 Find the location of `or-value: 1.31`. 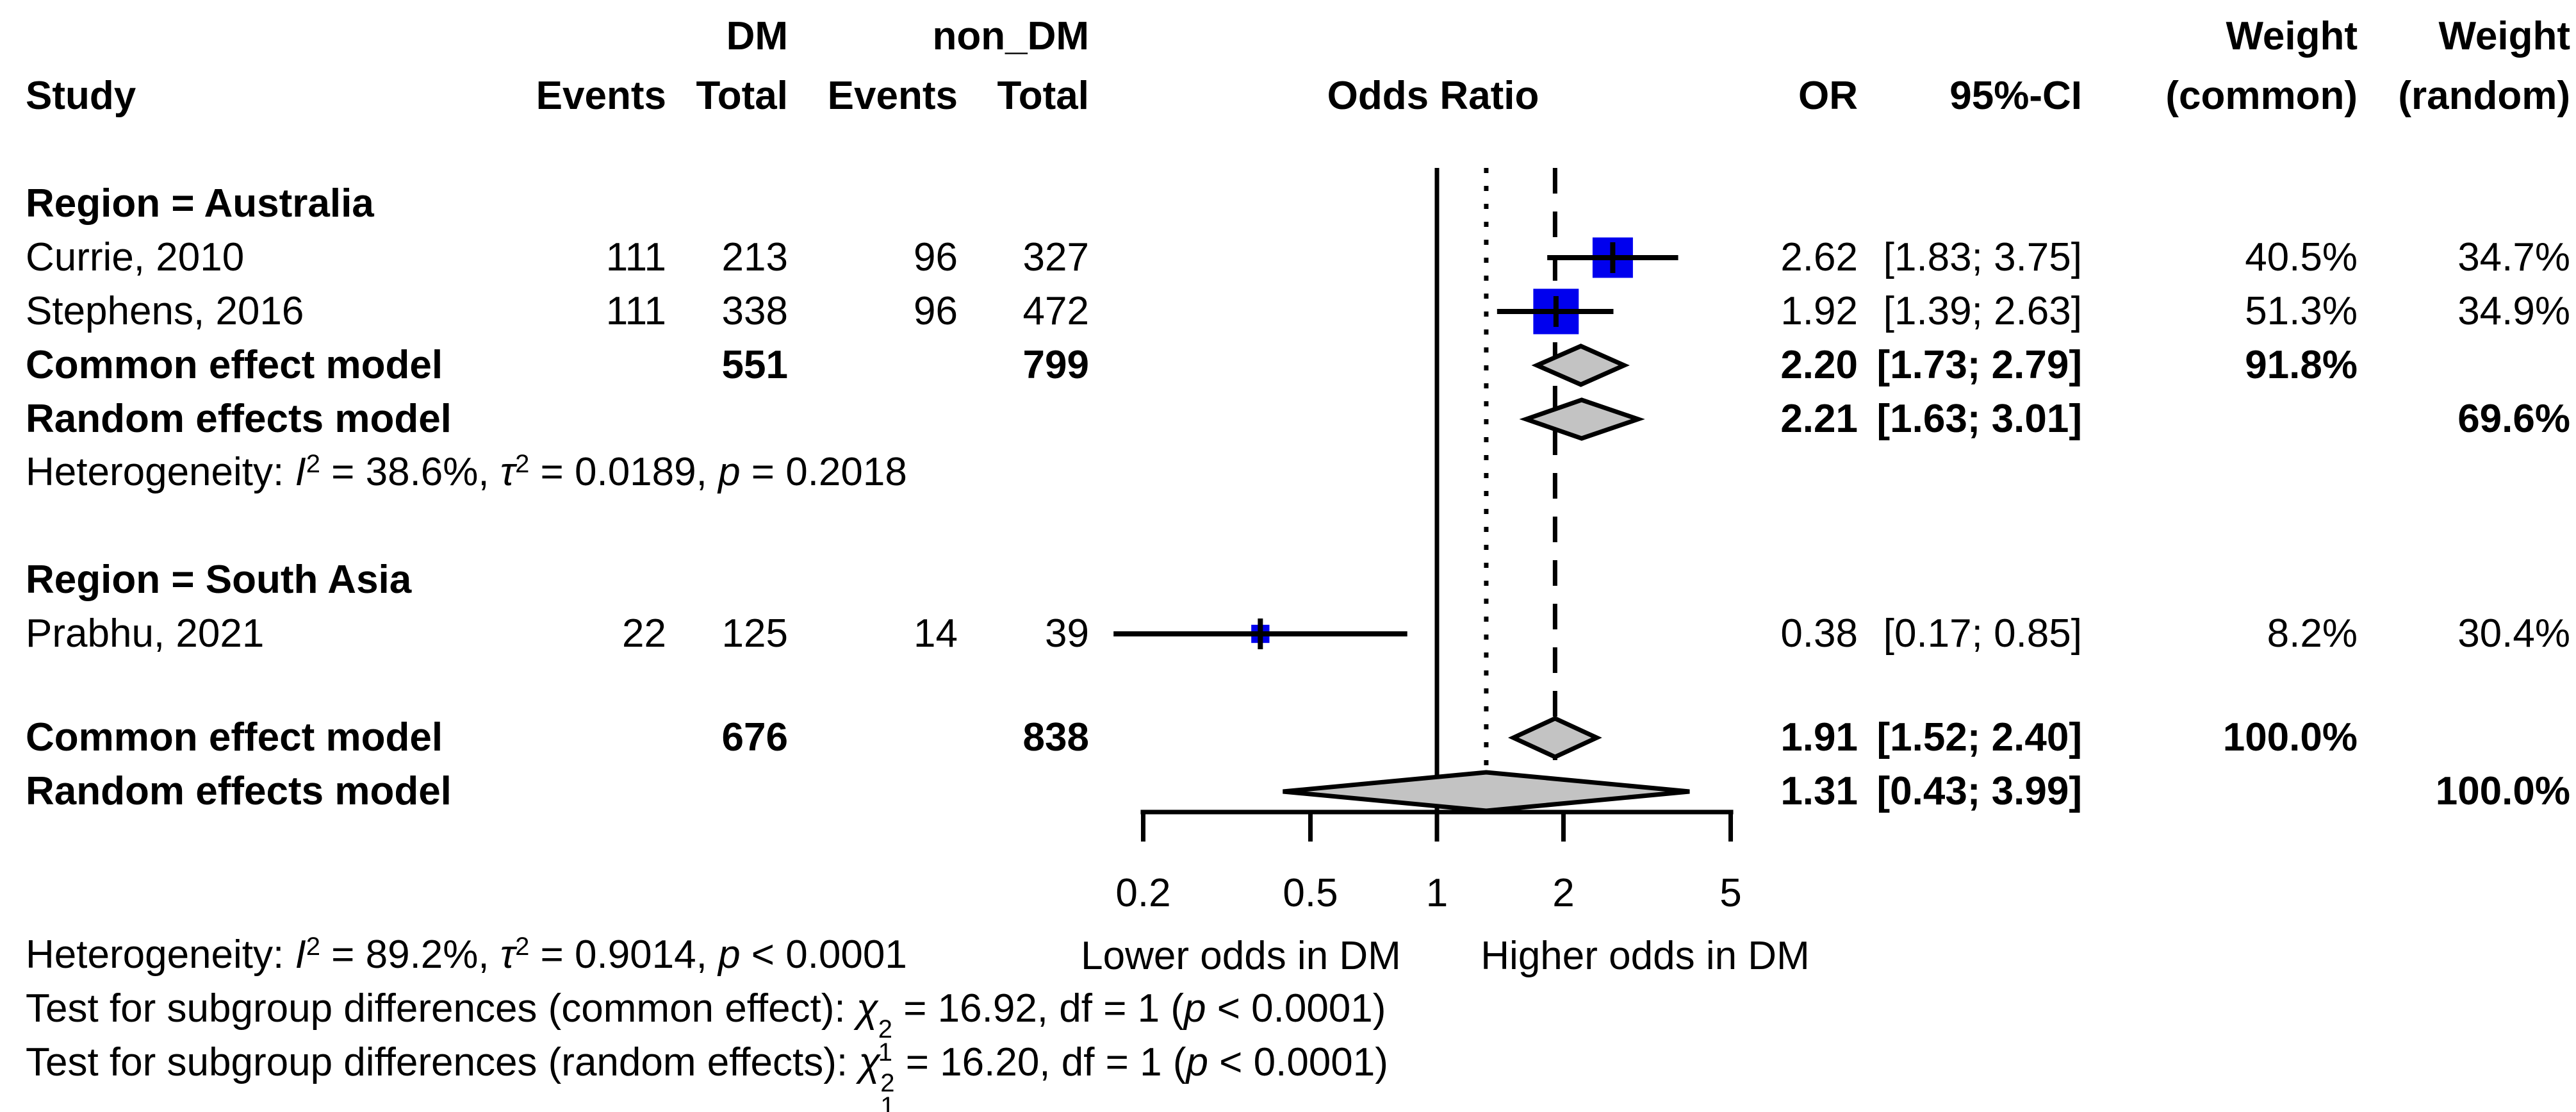

or-value: 1.31 is located at coordinates (1819, 791).